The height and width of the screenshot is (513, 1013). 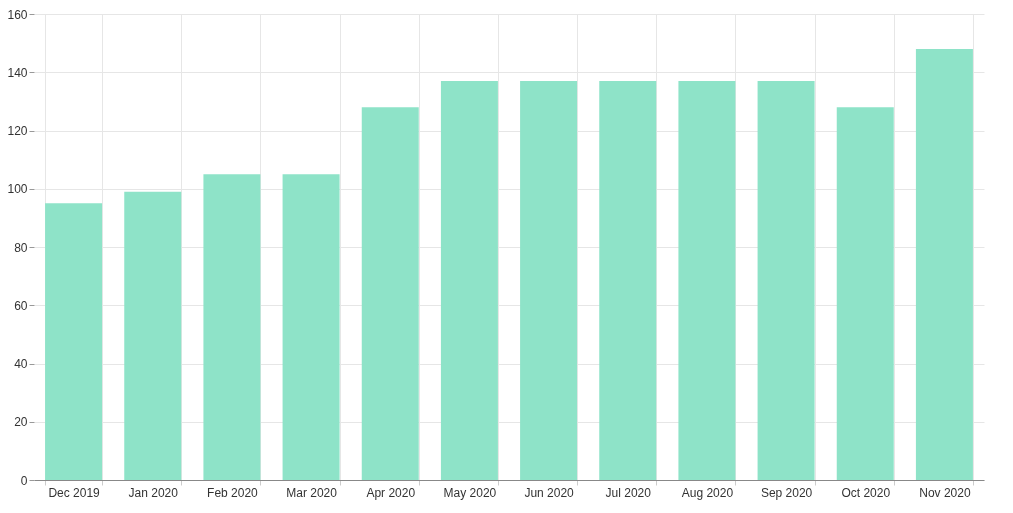 What do you see at coordinates (21, 364) in the screenshot?
I see `y-tick-label: 40` at bounding box center [21, 364].